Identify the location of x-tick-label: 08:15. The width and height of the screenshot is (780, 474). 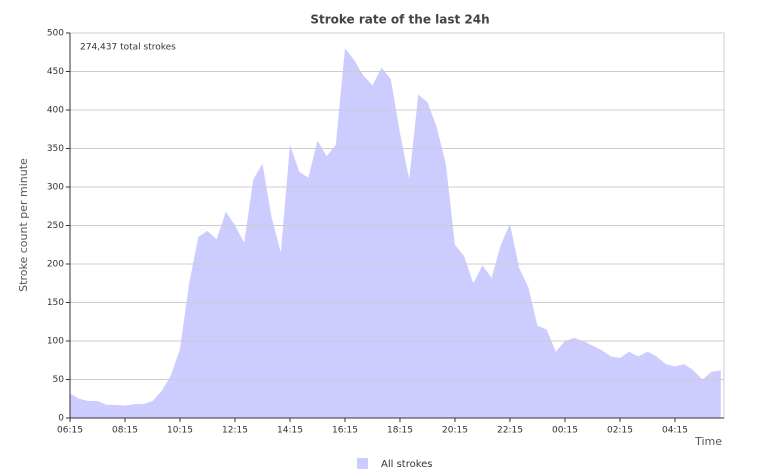
(125, 431).